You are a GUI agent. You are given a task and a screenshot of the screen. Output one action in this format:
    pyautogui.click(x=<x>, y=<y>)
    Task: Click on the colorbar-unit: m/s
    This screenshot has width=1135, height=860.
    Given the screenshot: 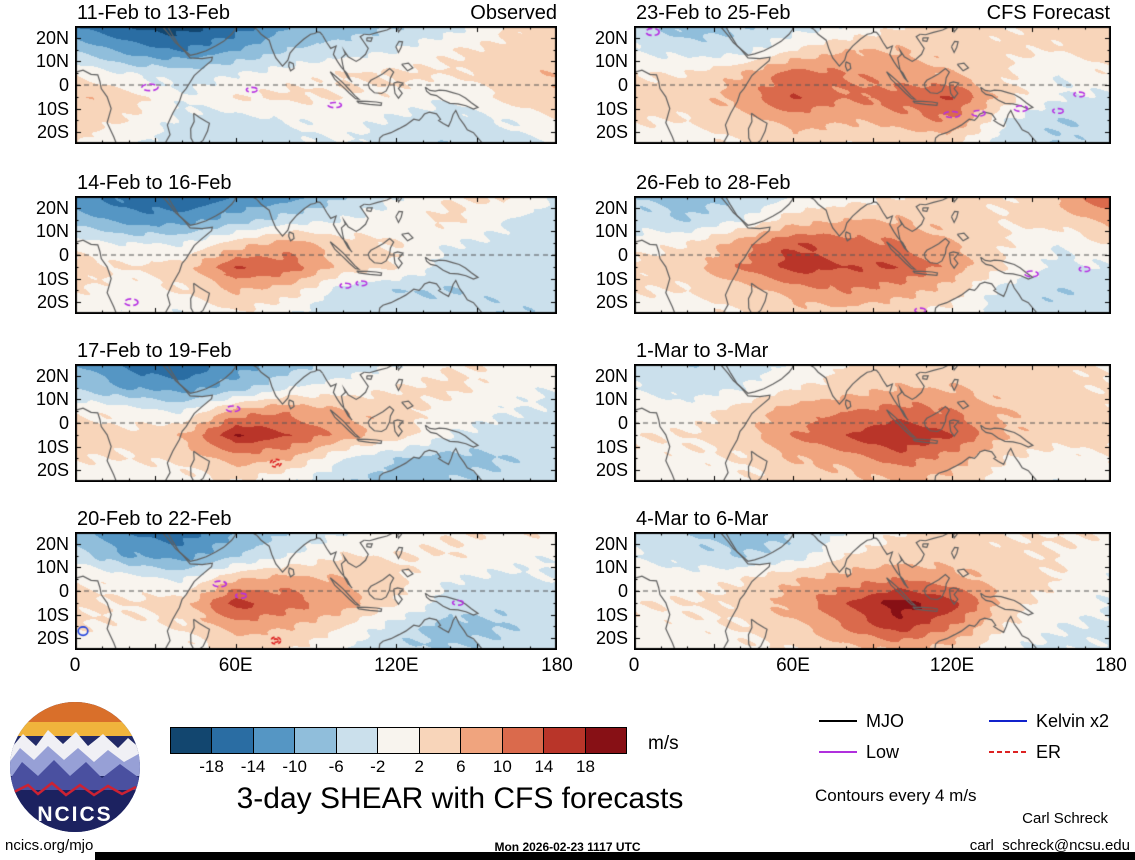 What is the action you would take?
    pyautogui.click(x=663, y=743)
    